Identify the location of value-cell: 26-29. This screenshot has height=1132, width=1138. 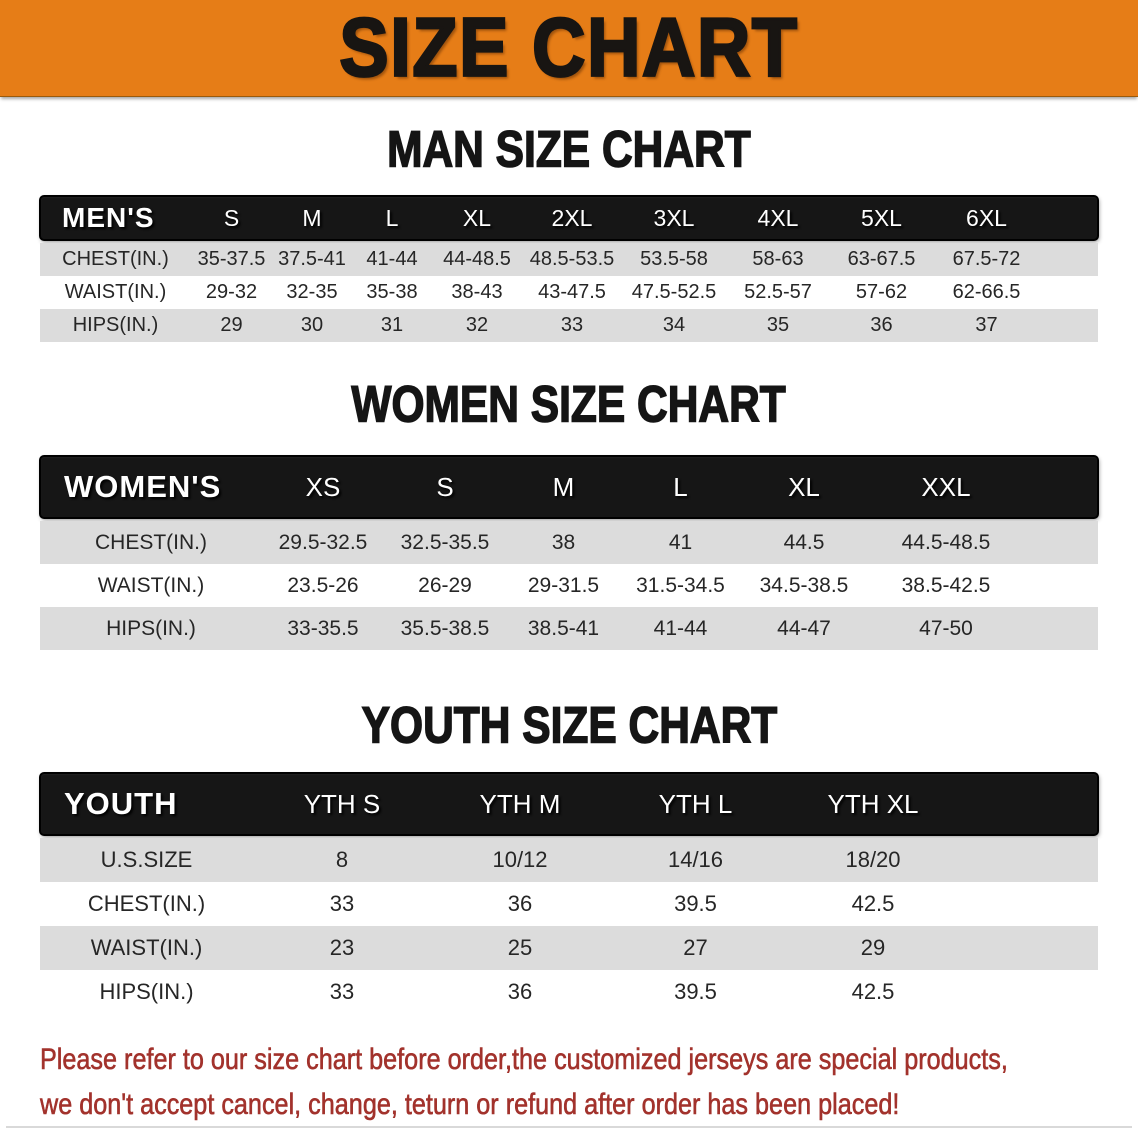
(445, 585).